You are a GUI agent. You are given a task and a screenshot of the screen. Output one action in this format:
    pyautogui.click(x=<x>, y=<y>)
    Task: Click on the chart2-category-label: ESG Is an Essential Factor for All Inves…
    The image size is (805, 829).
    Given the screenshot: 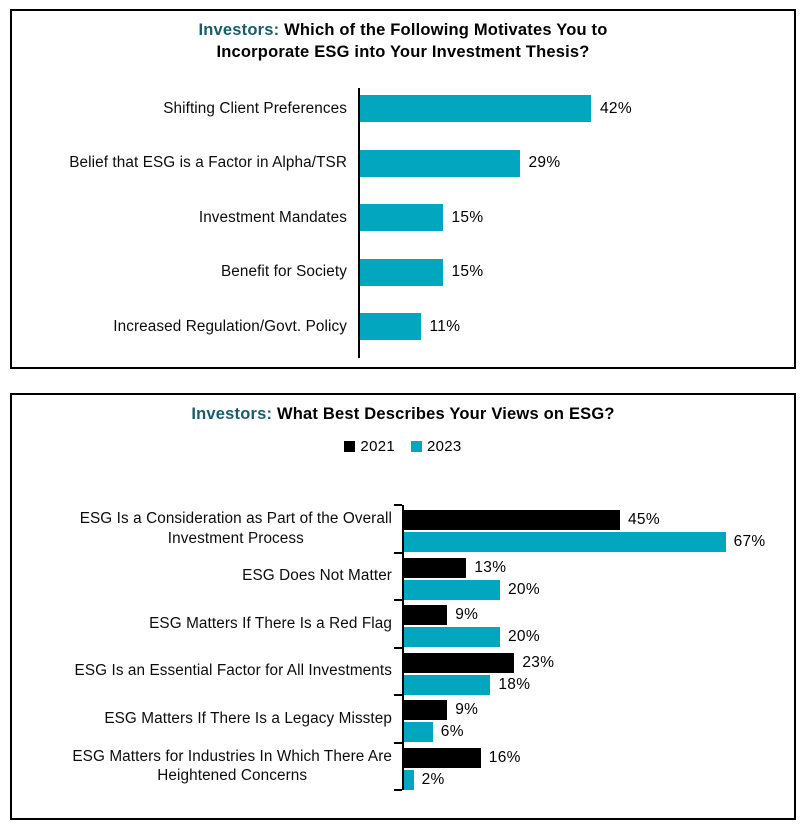 What is the action you would take?
    pyautogui.click(x=233, y=671)
    